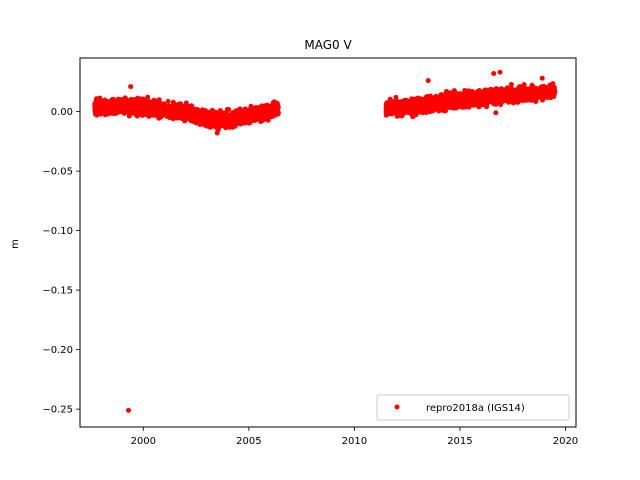 This screenshot has width=640, height=480. I want to click on y-tick-label: −0.05, so click(57, 172).